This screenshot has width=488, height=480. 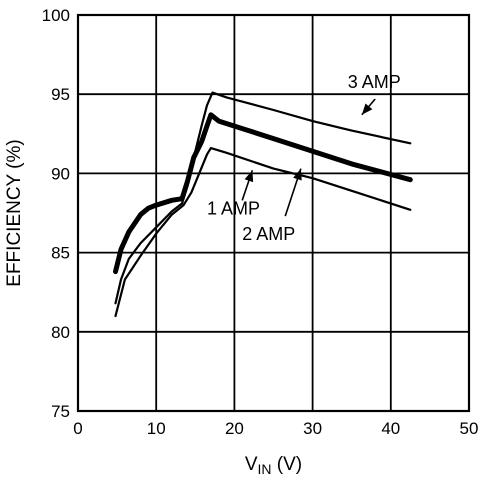 I want to click on y-tick-label: 80, so click(x=60, y=332).